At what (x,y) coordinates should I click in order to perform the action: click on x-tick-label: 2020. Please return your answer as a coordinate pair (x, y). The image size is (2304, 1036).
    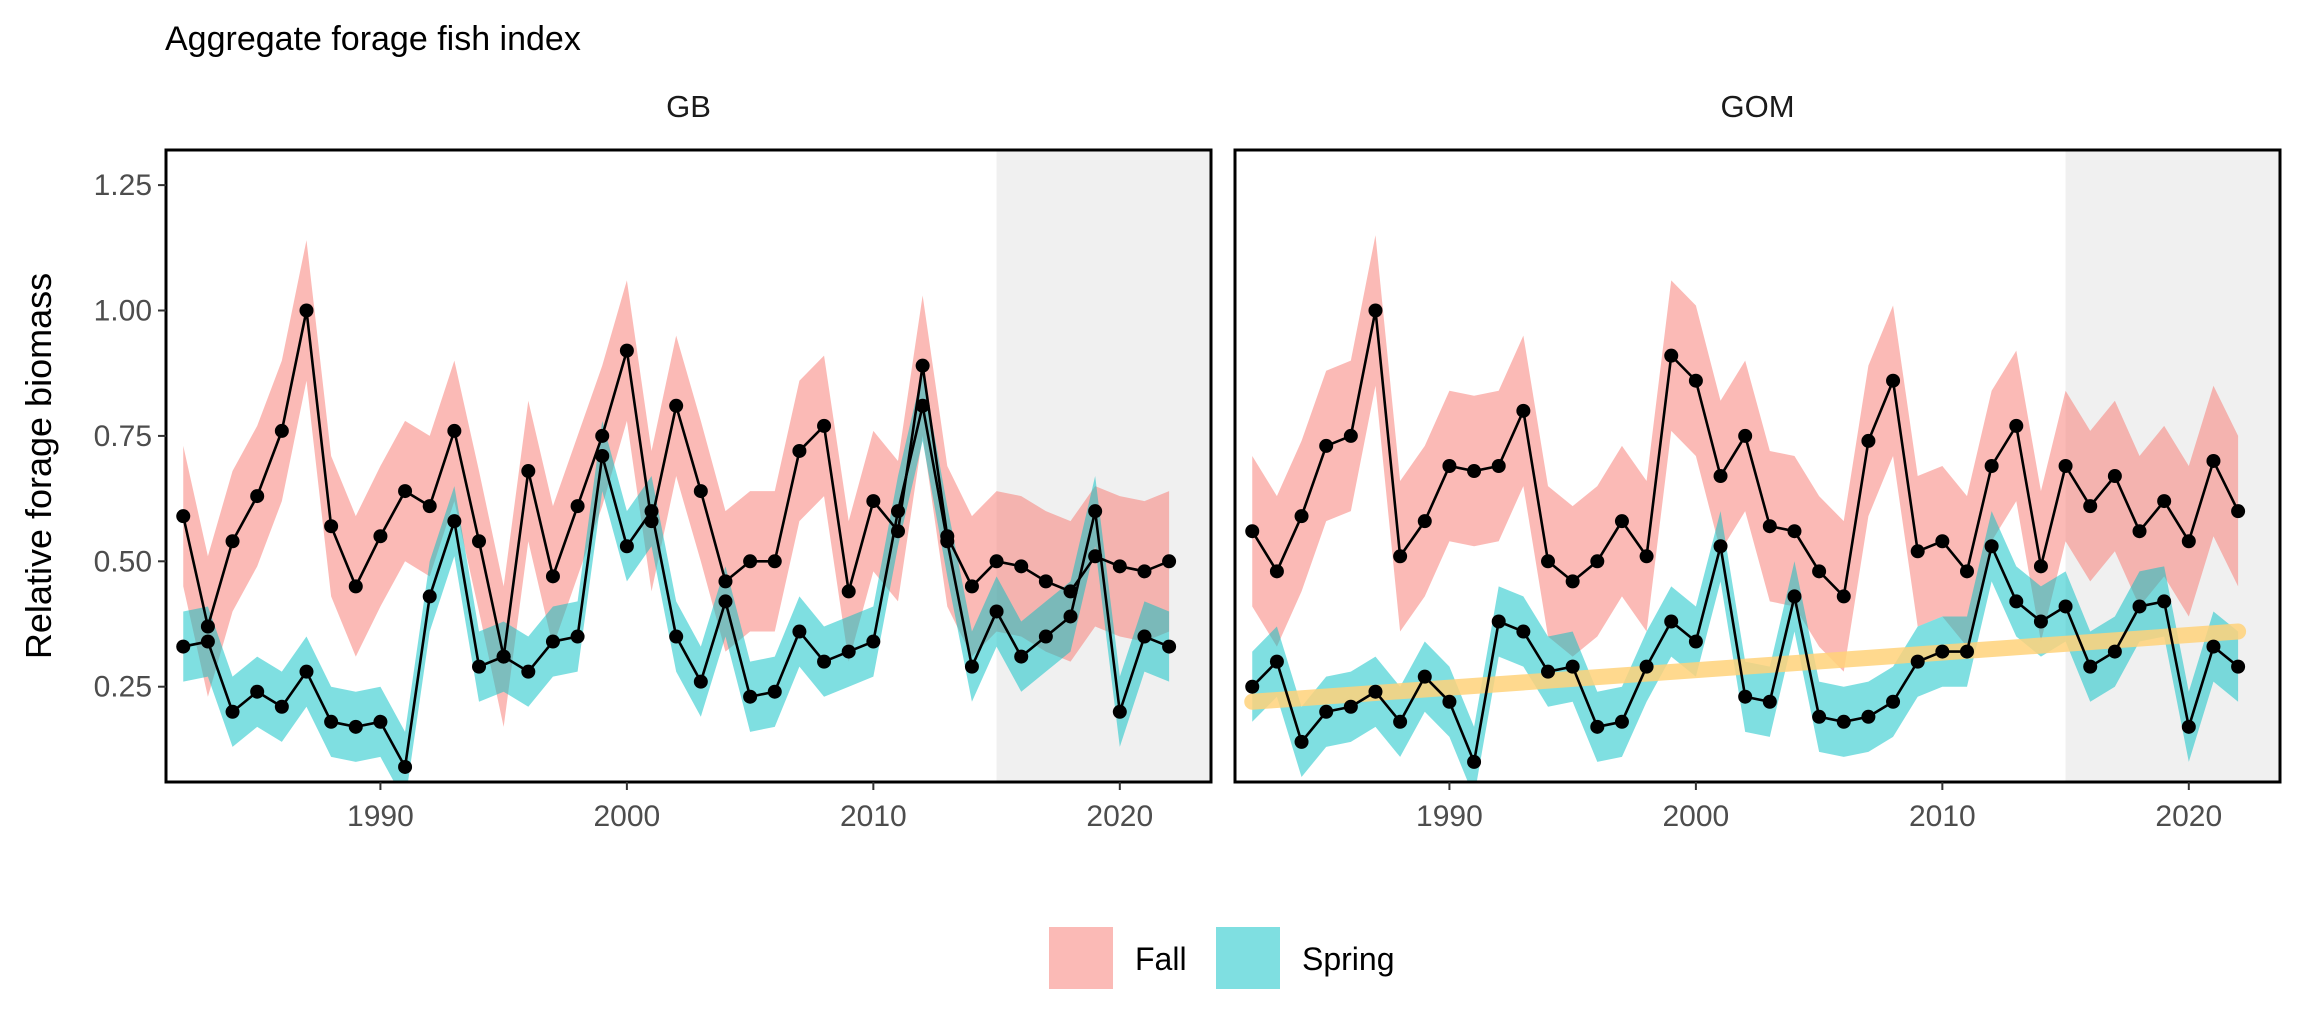
    Looking at the image, I should click on (1119, 816).